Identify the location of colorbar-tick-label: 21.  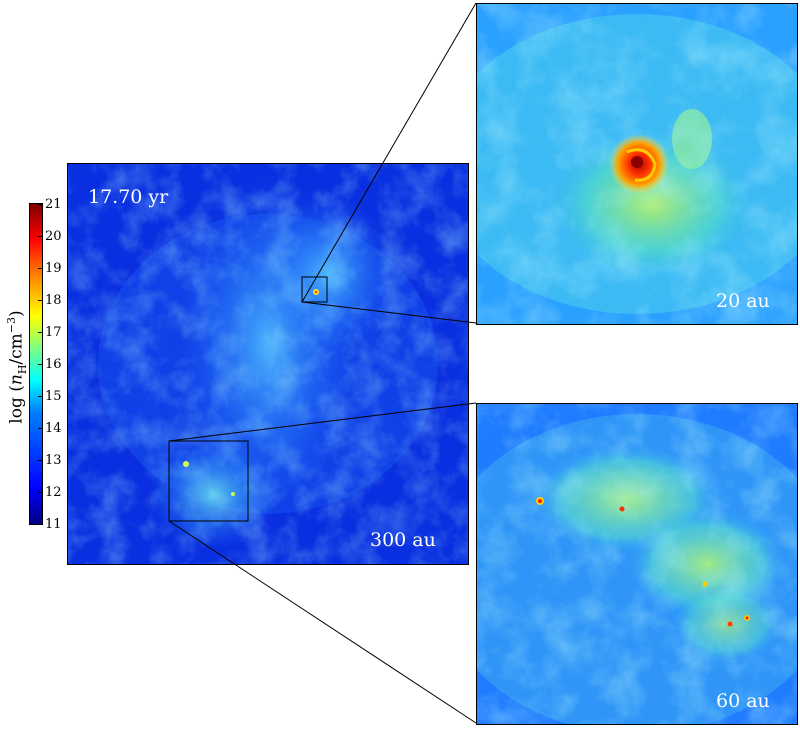
(53, 204).